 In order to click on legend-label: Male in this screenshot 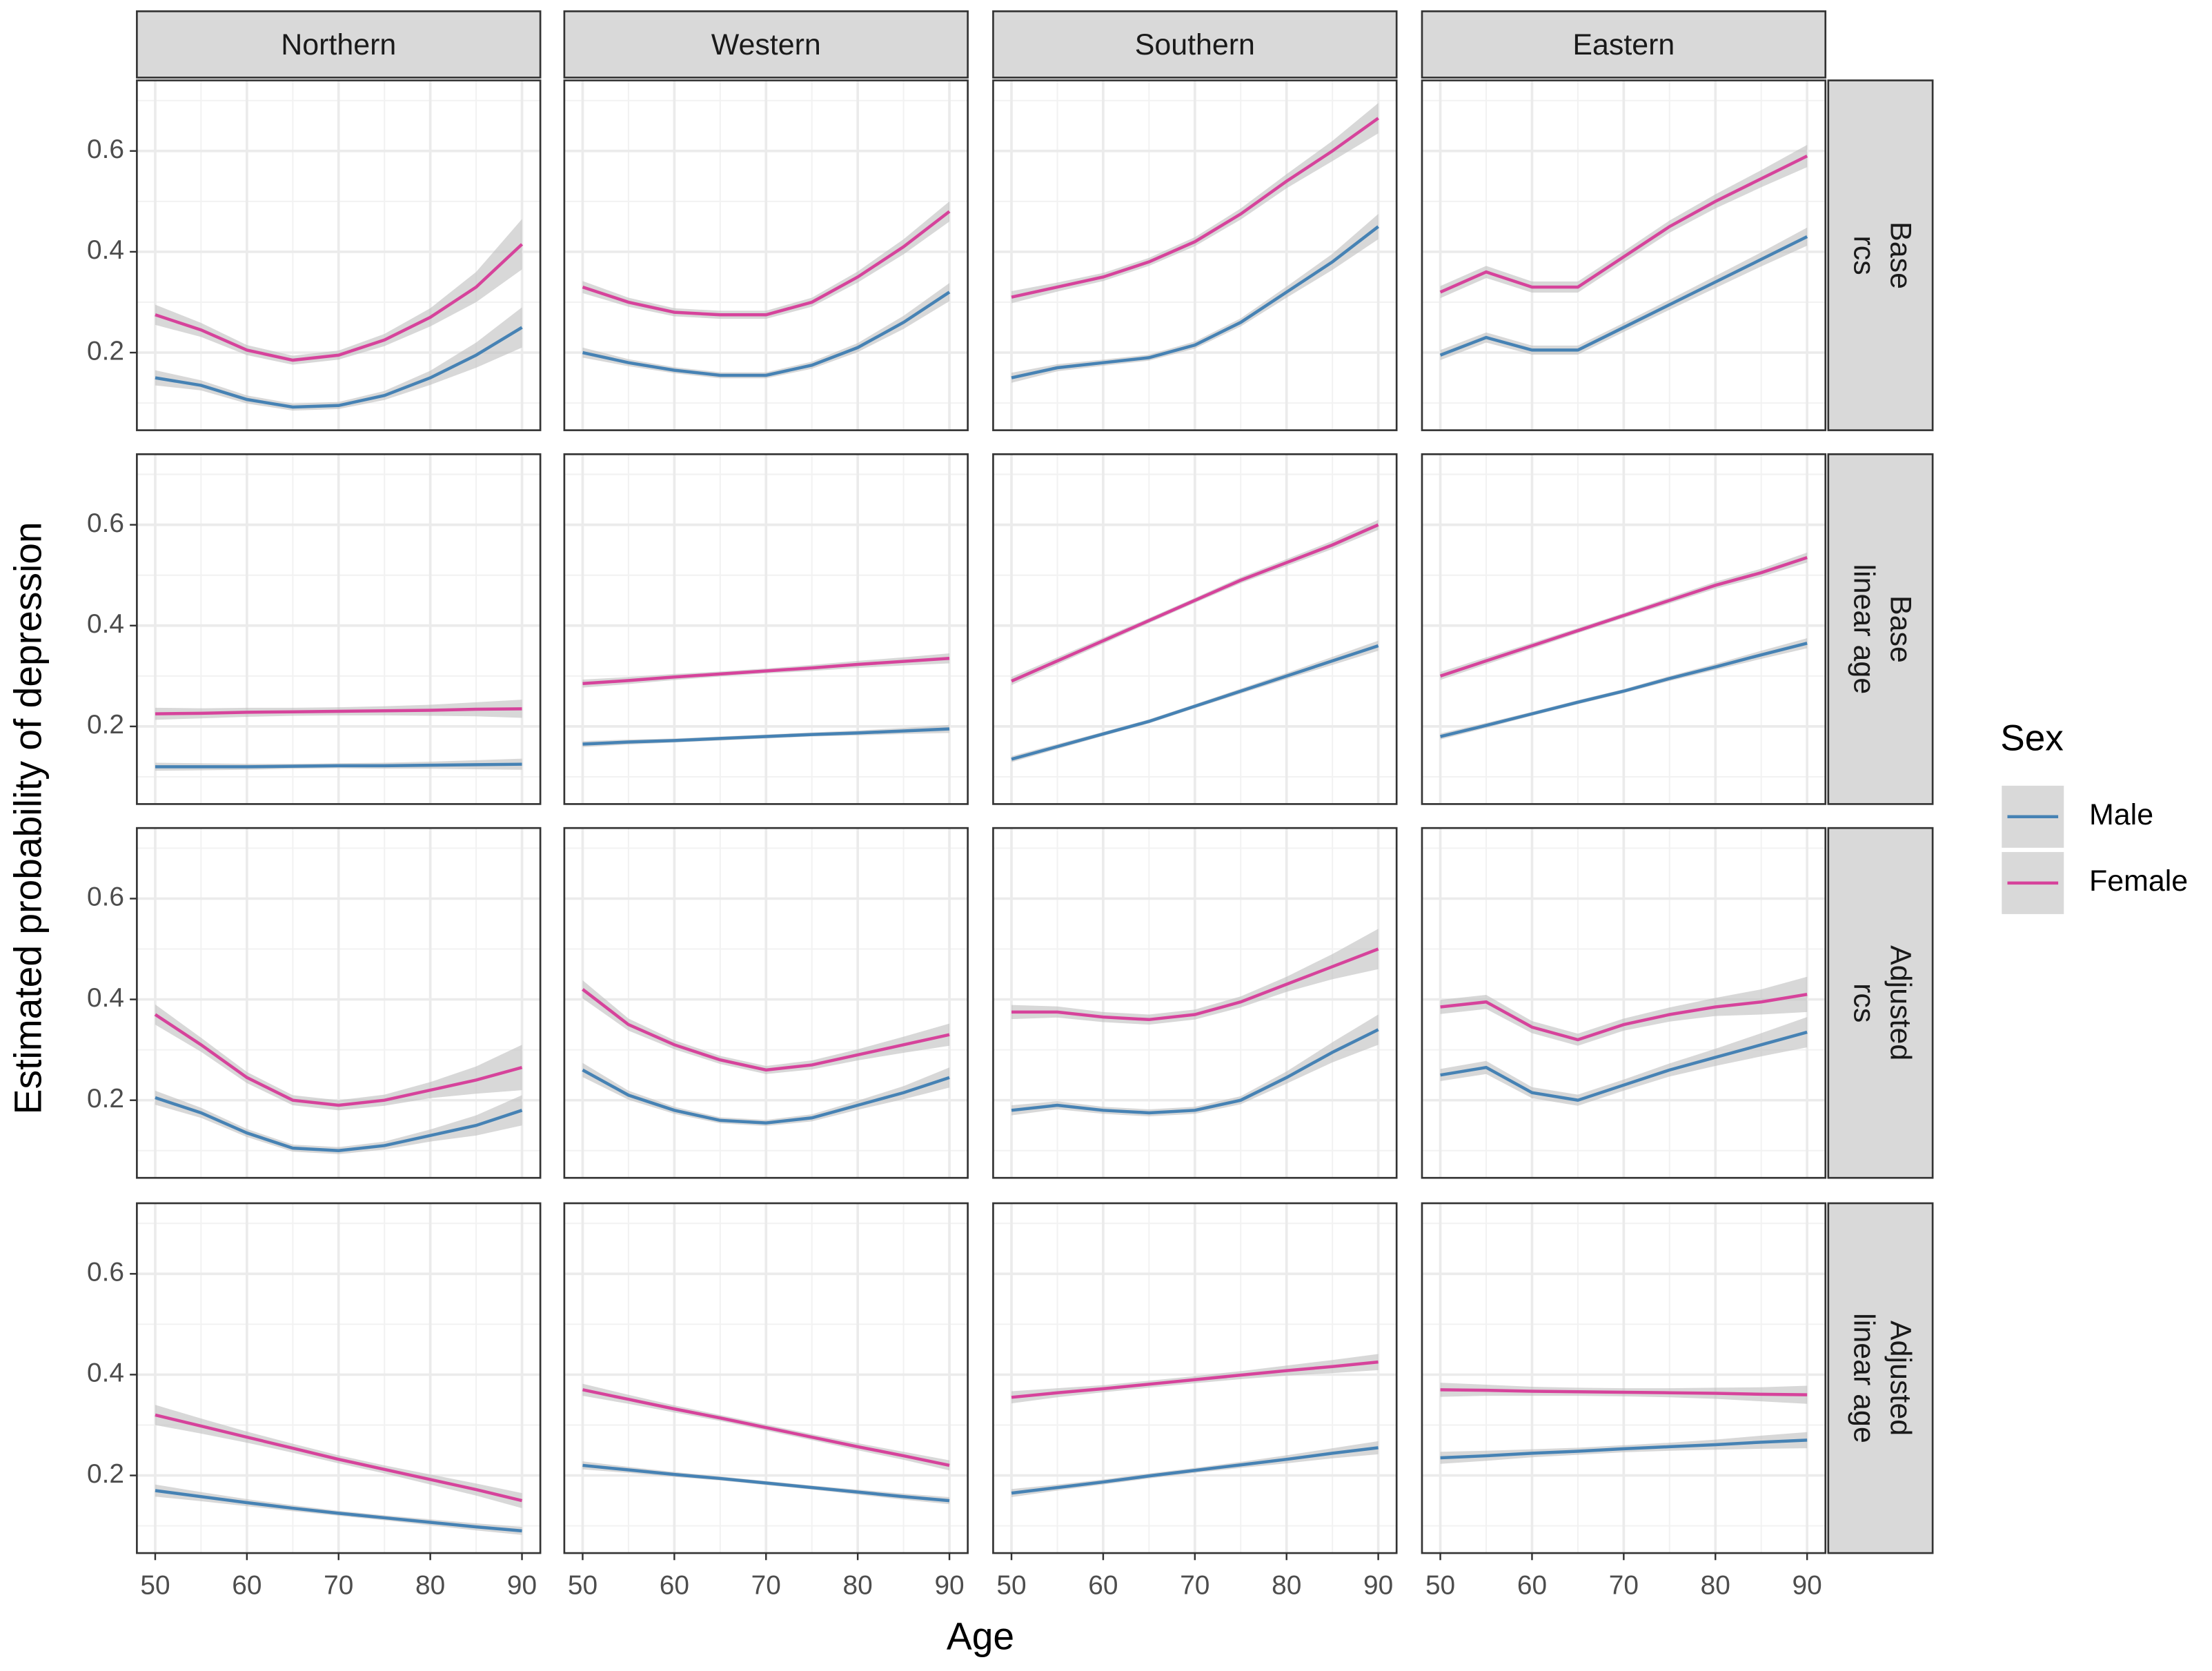, I will do `click(2121, 814)`.